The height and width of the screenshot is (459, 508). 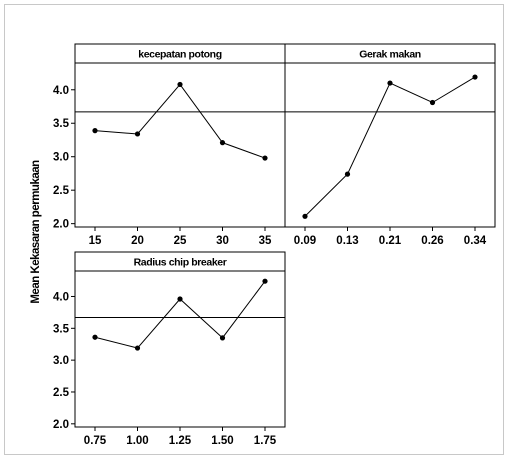 I want to click on panel-title: Gerak makan, so click(x=390, y=55).